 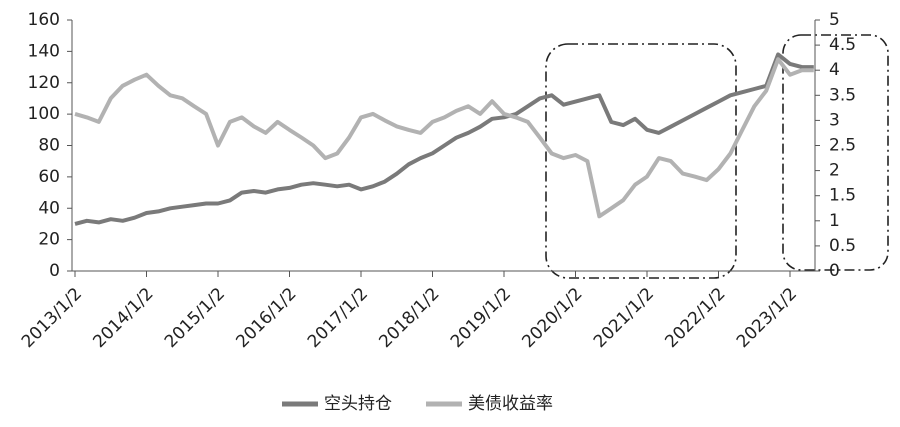 I want to click on legend-label: 美债收益率, so click(x=510, y=404).